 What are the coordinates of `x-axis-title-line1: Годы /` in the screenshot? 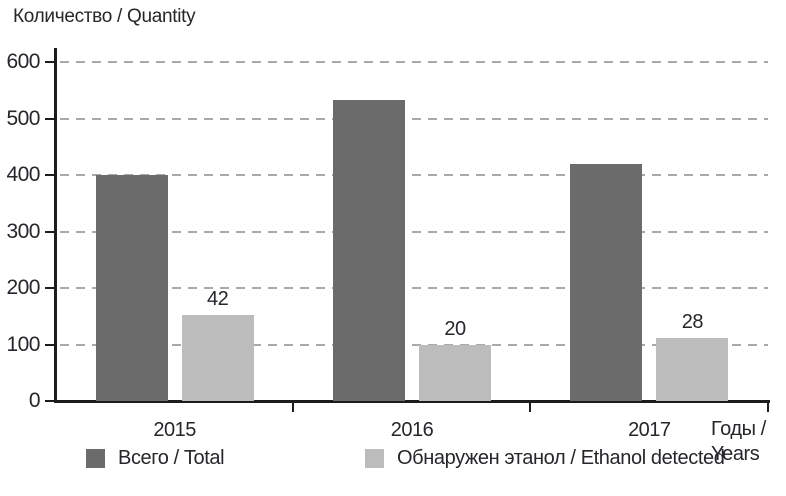 It's located at (738, 429).